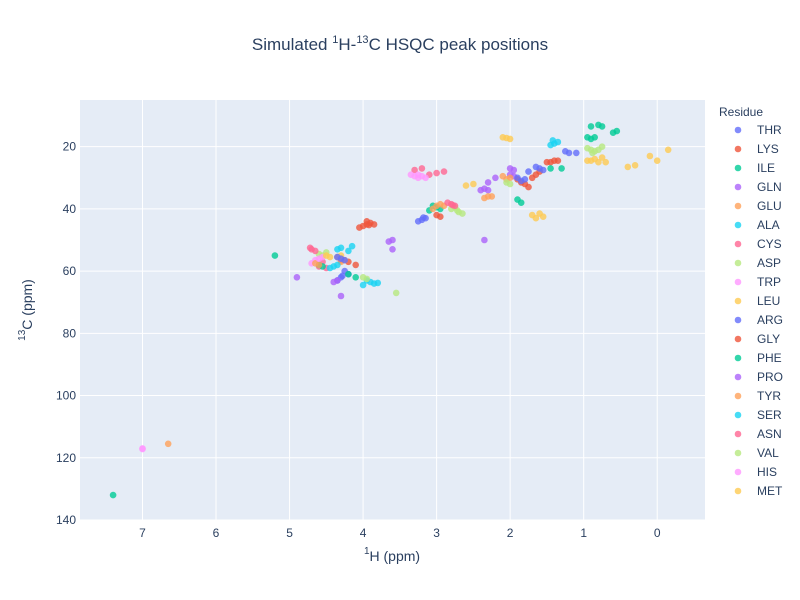 The height and width of the screenshot is (600, 800). What do you see at coordinates (758, 130) in the screenshot?
I see `legend-item-thr: THR` at bounding box center [758, 130].